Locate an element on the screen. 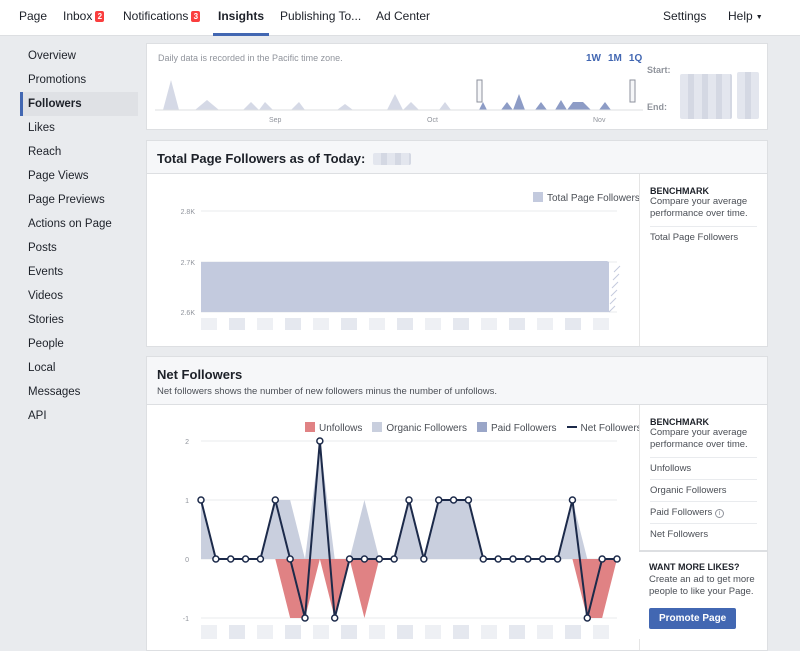  sidebar-item-overview: Overview is located at coordinates (52, 56).